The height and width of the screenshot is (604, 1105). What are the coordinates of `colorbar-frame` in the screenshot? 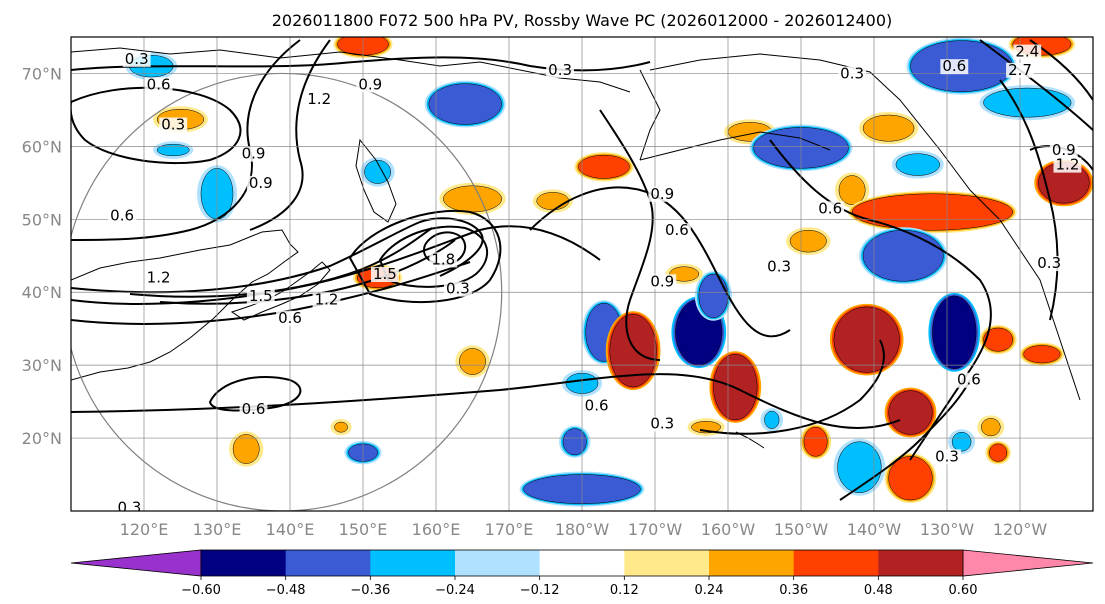 It's located at (582, 563).